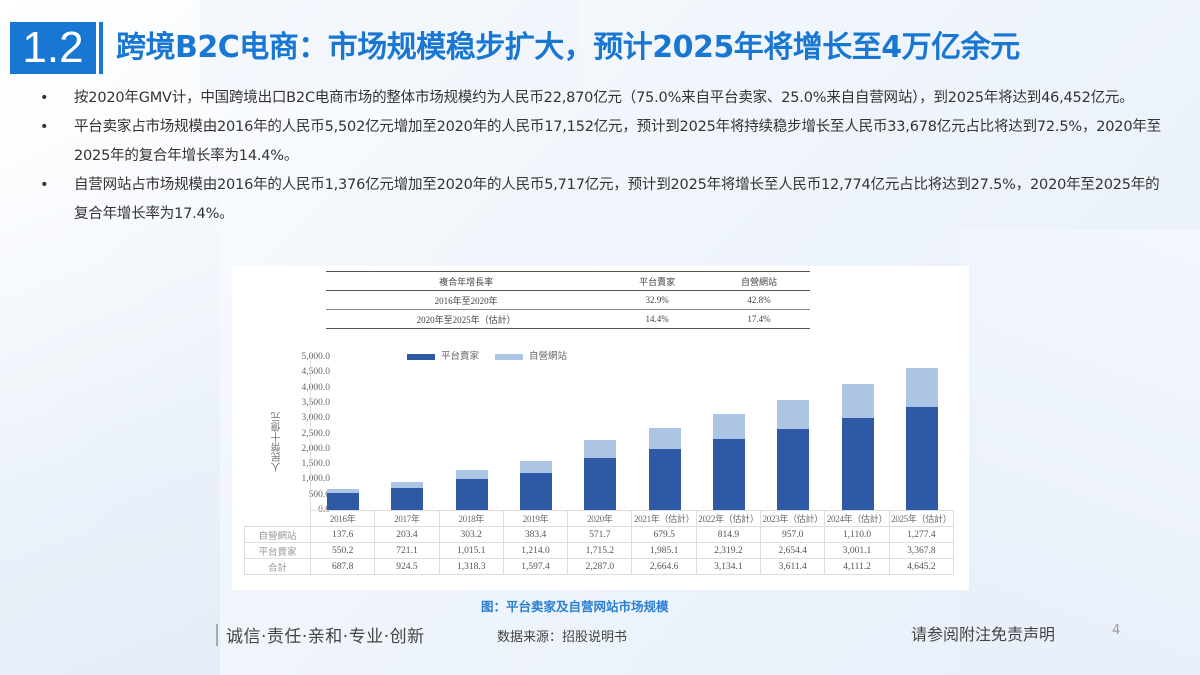 The height and width of the screenshot is (675, 1200). Describe the element at coordinates (316, 448) in the screenshot. I see `y-tick-label: 2,000.0` at that location.